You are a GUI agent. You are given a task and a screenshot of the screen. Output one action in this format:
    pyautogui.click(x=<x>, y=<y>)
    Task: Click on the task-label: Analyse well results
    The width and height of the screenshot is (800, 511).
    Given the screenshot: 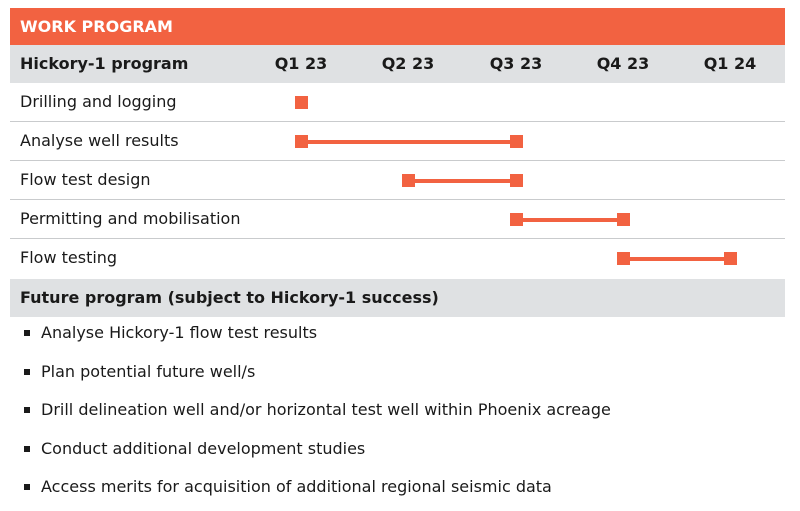 What is the action you would take?
    pyautogui.click(x=99, y=140)
    